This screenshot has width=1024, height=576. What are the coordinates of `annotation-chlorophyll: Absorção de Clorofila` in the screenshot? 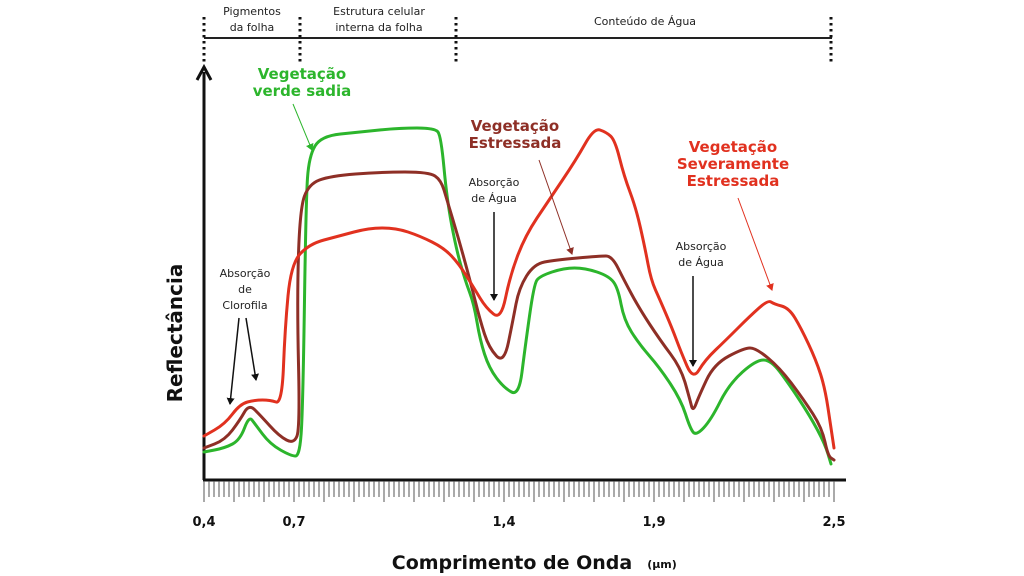 It's located at (245, 336).